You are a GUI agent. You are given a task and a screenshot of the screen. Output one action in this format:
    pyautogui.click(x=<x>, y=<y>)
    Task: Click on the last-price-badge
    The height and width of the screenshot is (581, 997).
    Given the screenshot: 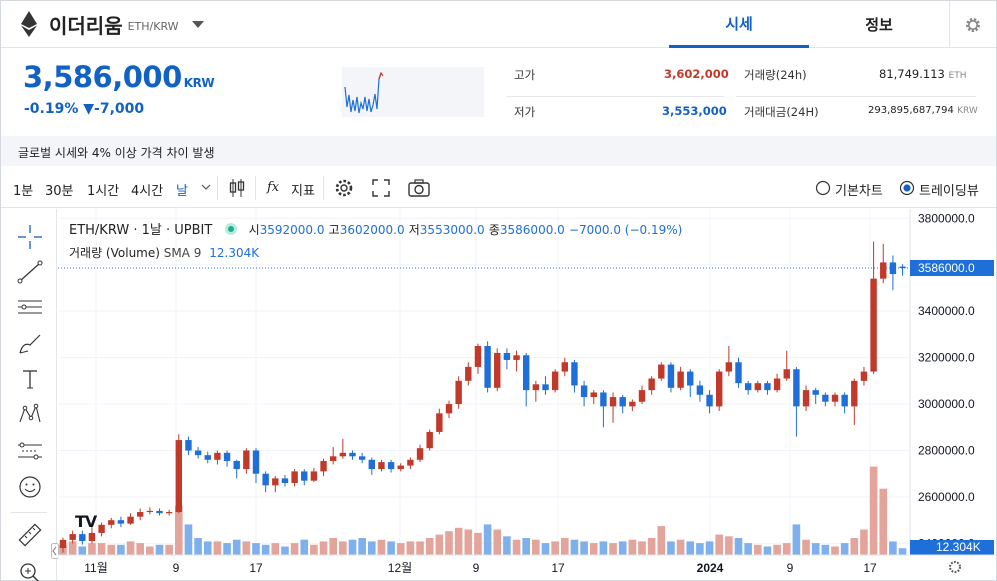 What is the action you would take?
    pyautogui.click(x=952, y=267)
    